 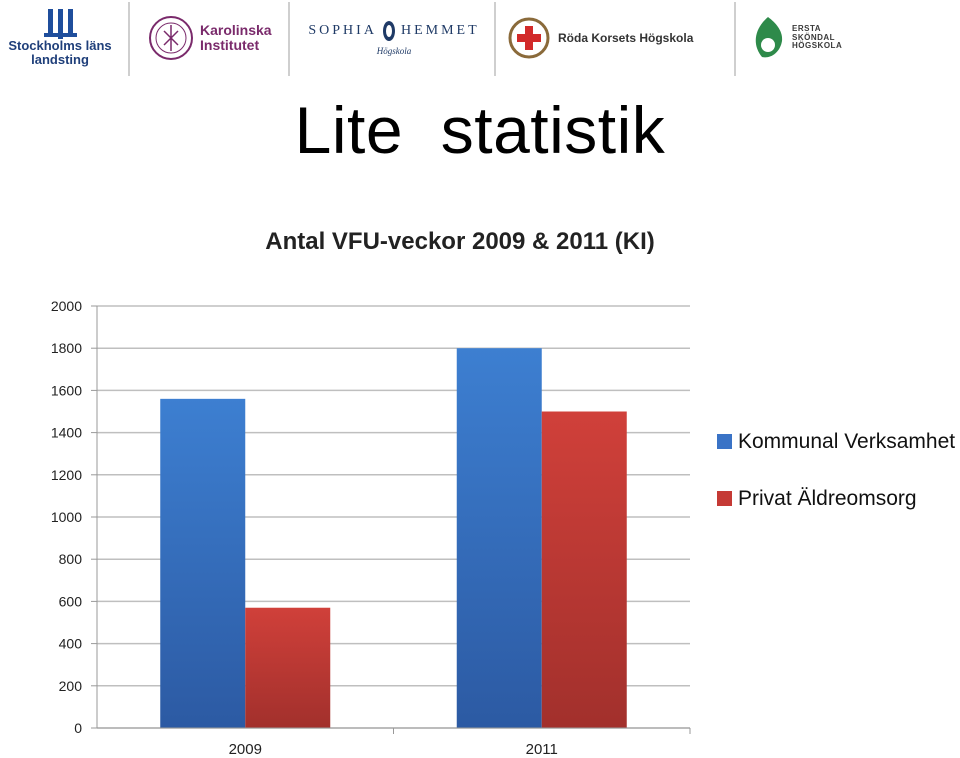 What do you see at coordinates (71, 601) in the screenshot?
I see `y-tick-label: 600` at bounding box center [71, 601].